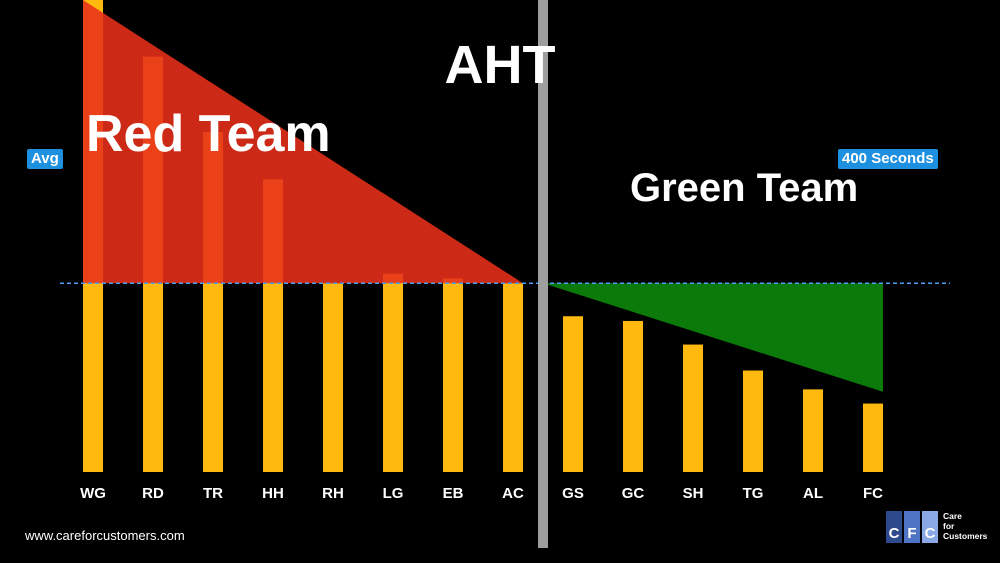  I want to click on bar-lg, so click(393, 372).